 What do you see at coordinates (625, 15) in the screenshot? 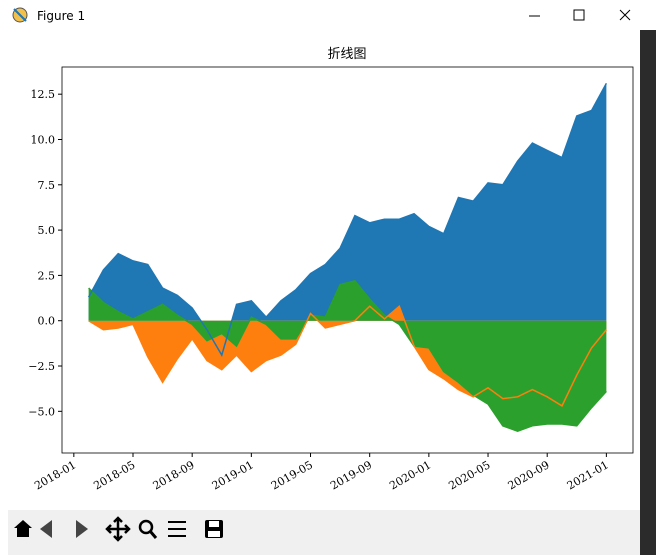
I see `close-button` at bounding box center [625, 15].